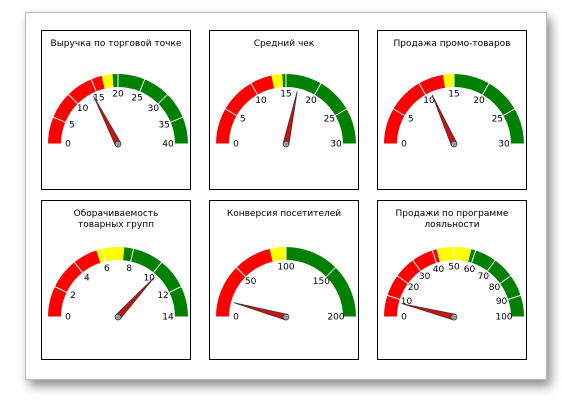 The height and width of the screenshot is (403, 562). I want to click on tick-label: 70, so click(484, 277).